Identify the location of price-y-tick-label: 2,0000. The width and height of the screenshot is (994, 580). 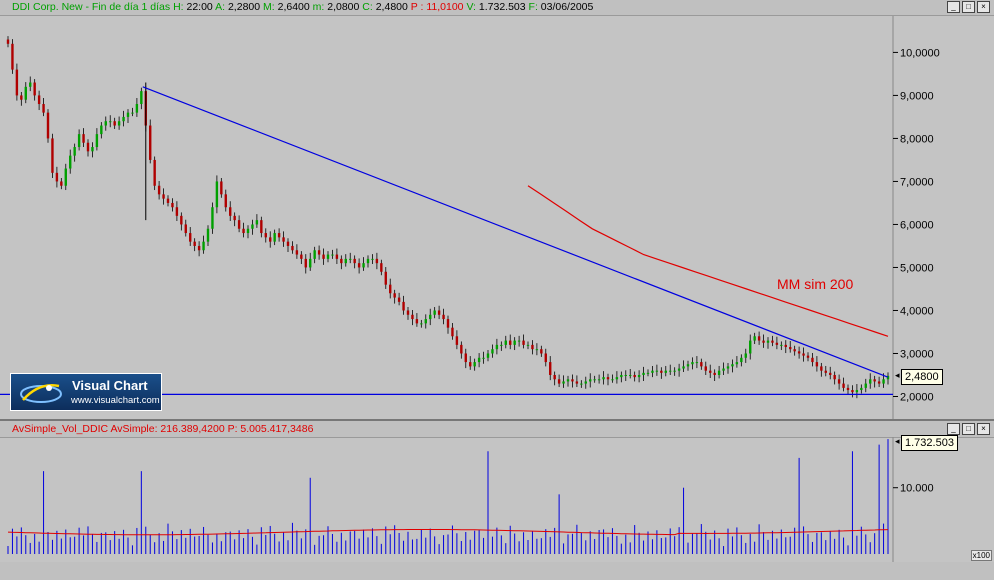
(917, 397).